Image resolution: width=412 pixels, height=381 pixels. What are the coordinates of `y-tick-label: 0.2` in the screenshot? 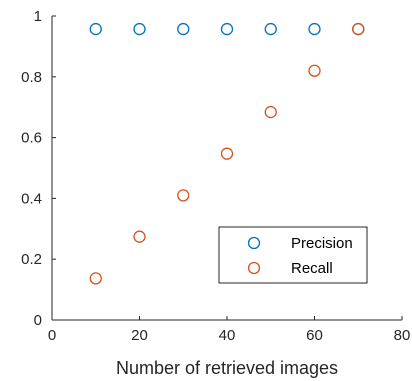 It's located at (31, 259).